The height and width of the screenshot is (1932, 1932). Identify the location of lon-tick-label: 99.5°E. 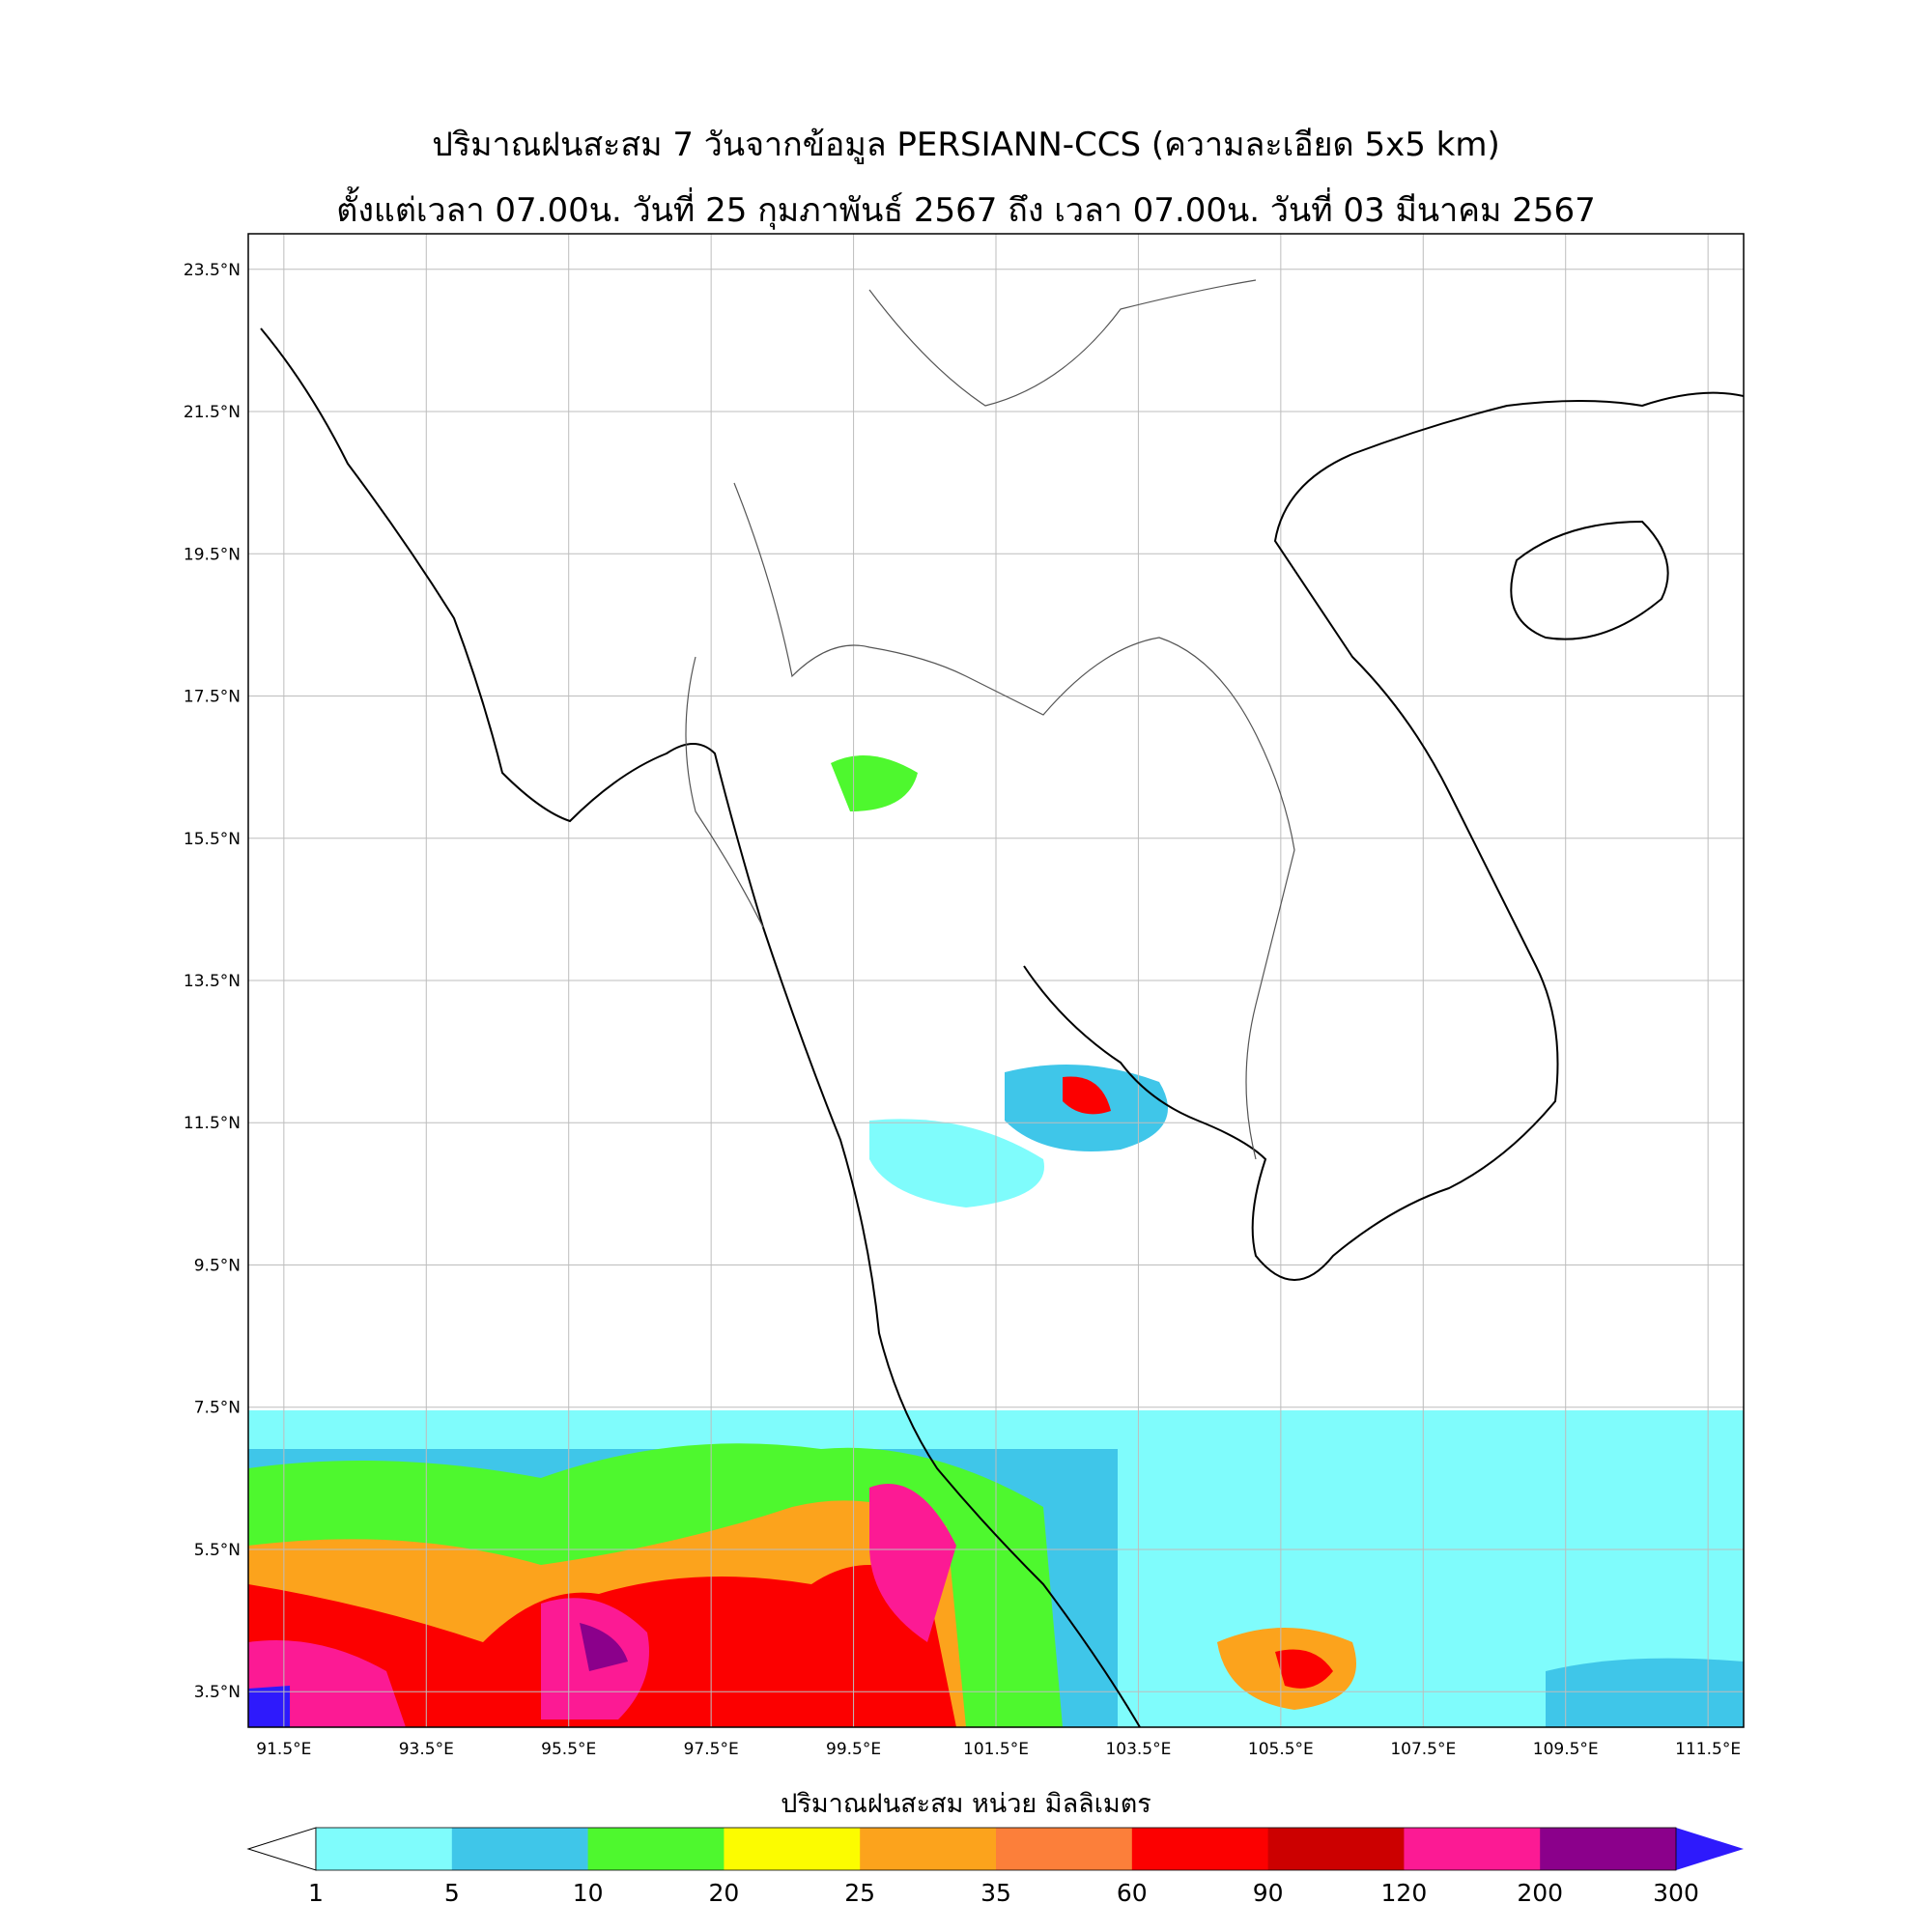
(853, 1749).